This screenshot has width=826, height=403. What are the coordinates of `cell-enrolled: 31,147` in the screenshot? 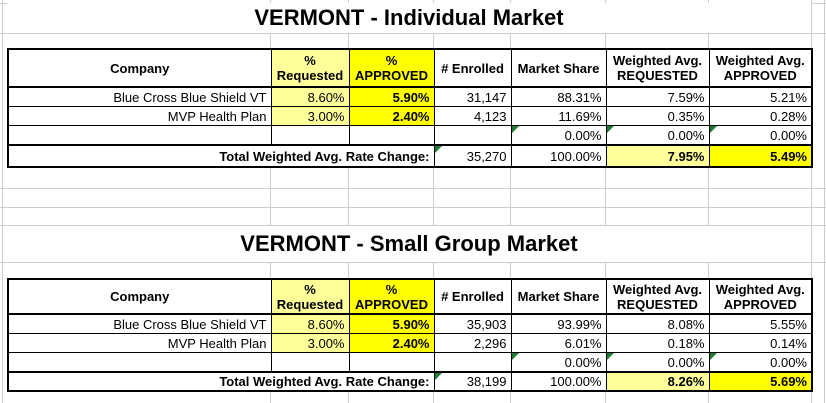 It's located at (472, 96).